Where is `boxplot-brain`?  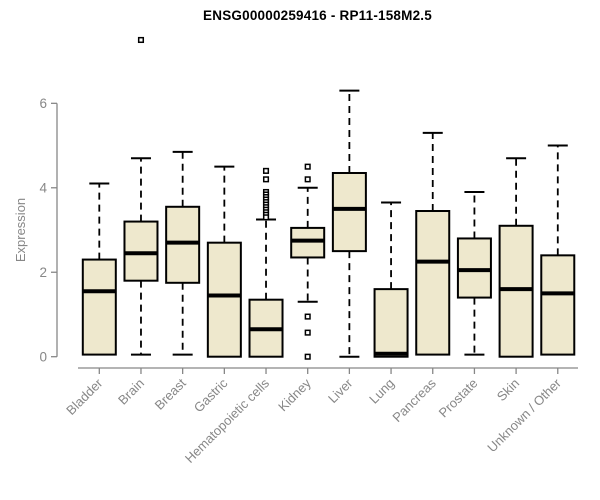
boxplot-brain is located at coordinates (141, 196).